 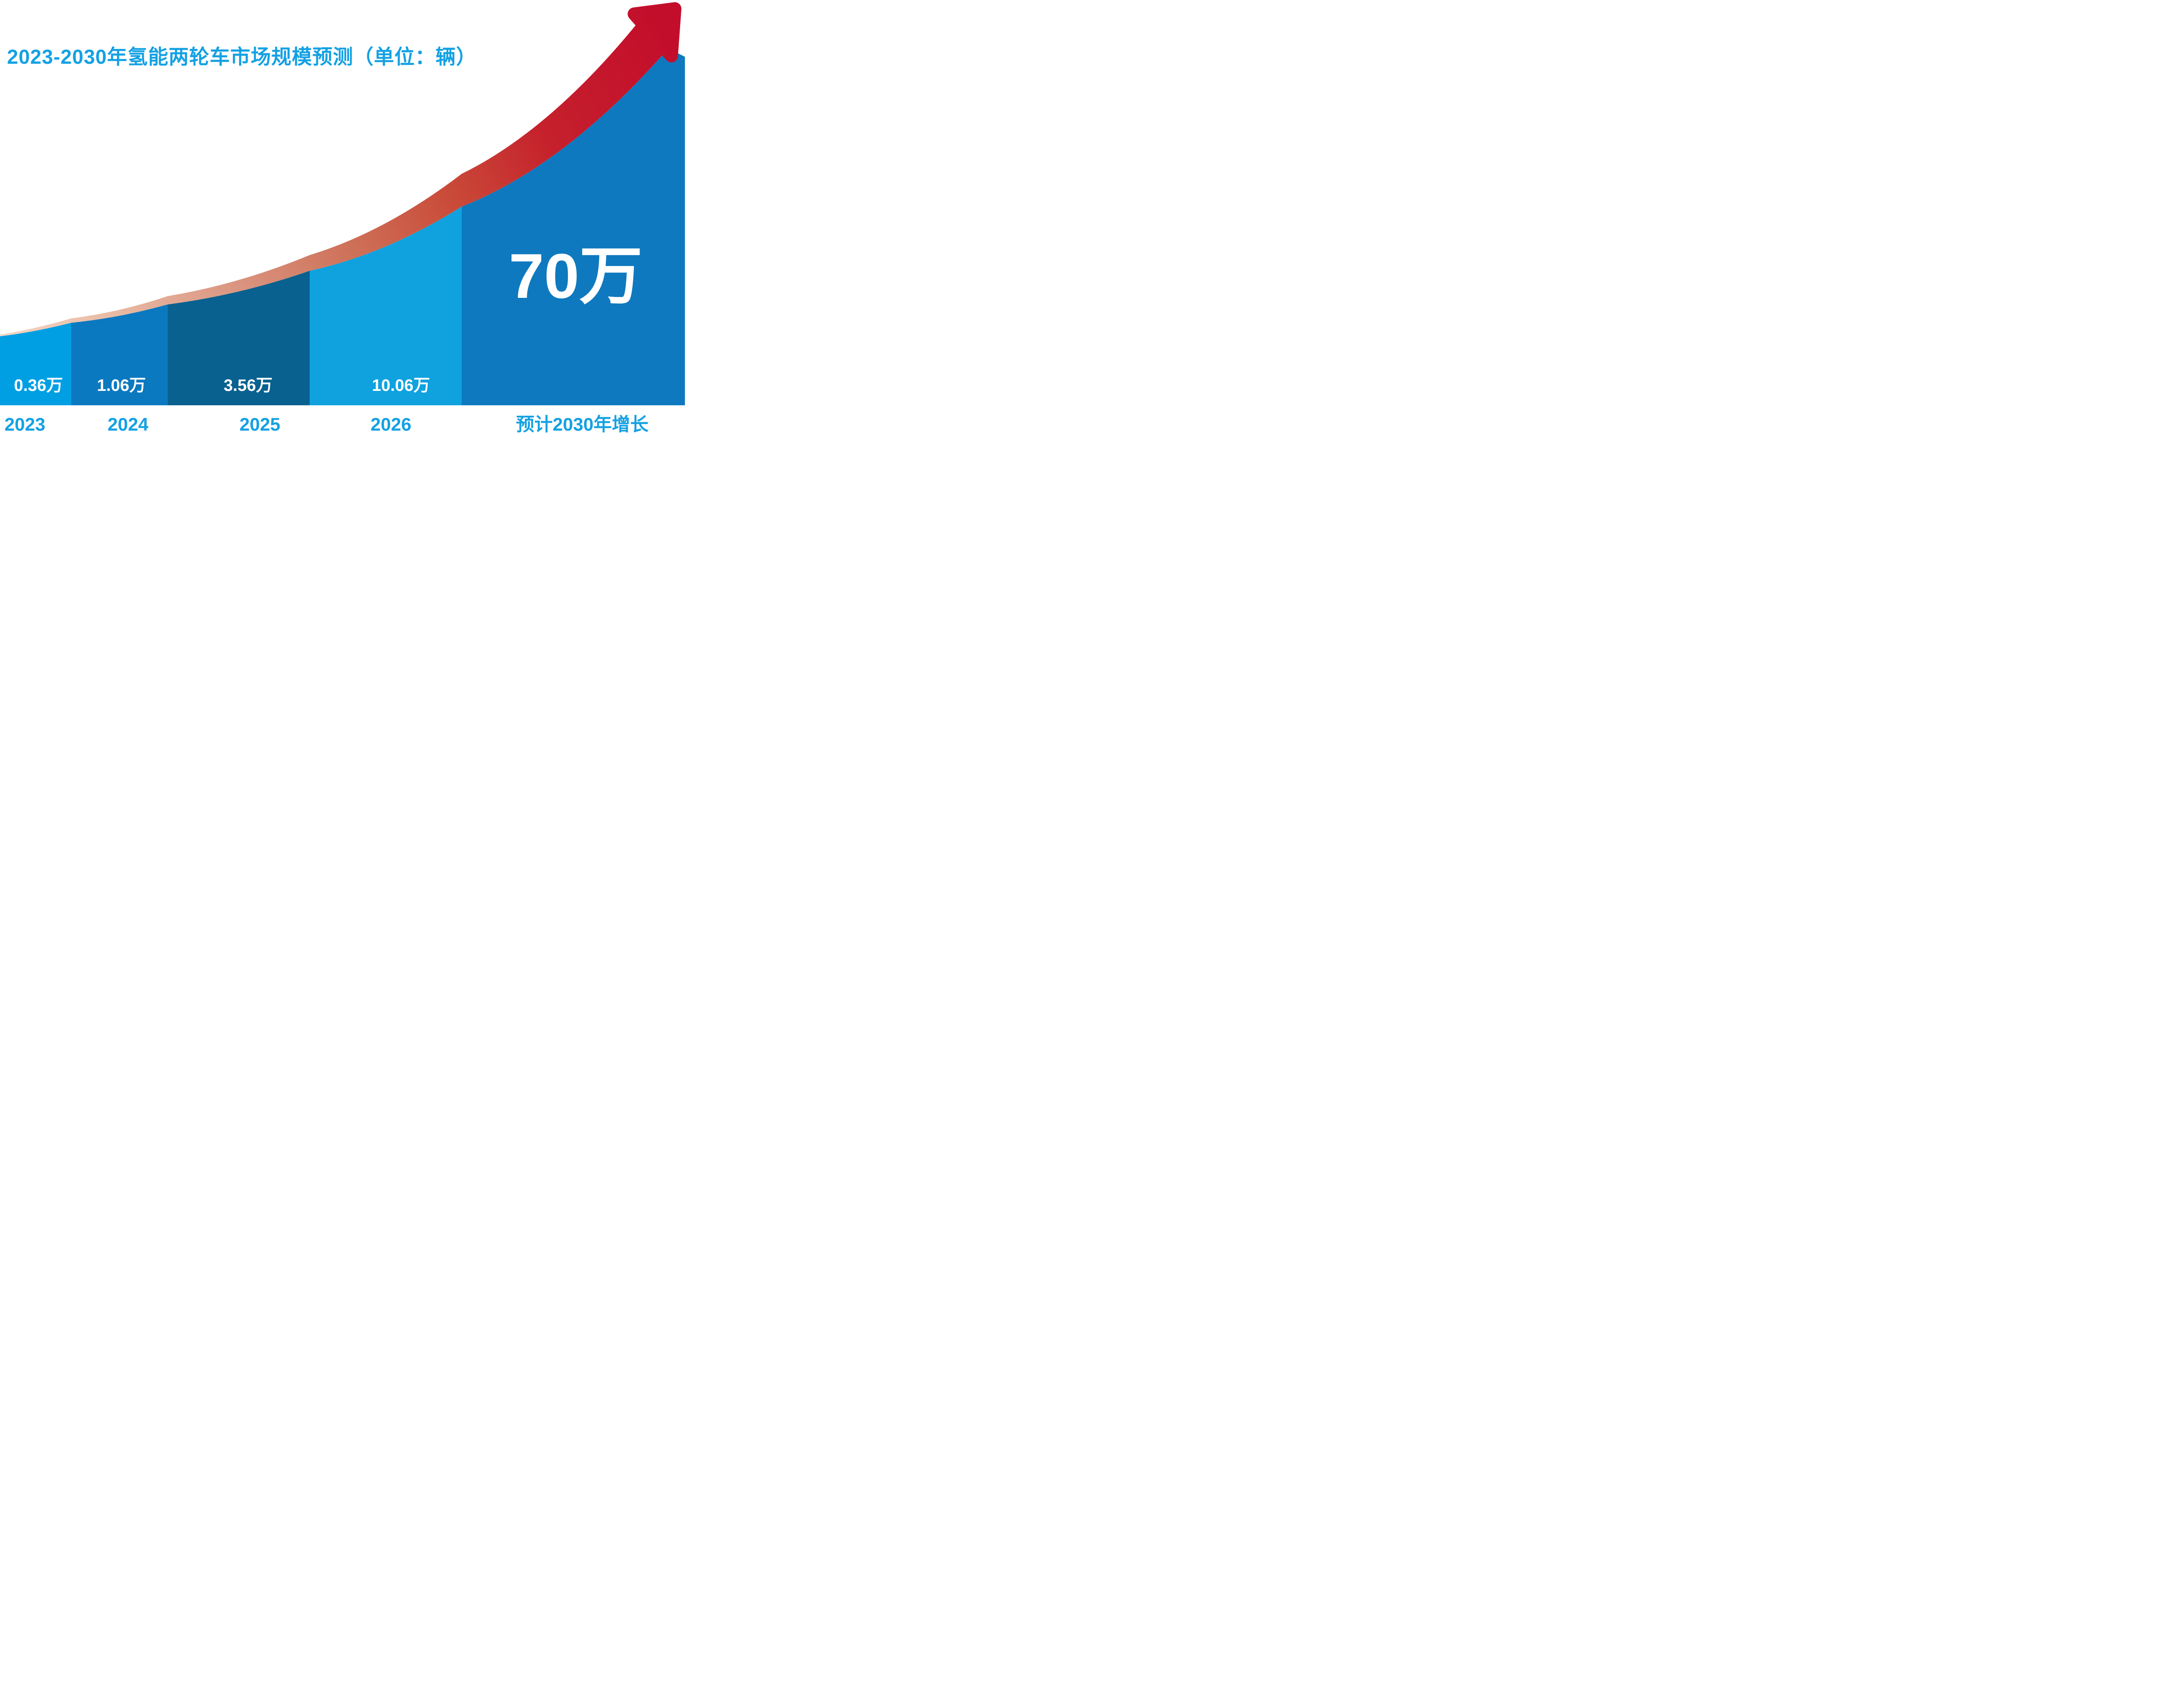 What do you see at coordinates (38, 385) in the screenshot?
I see `value-label-2023: 0.36万` at bounding box center [38, 385].